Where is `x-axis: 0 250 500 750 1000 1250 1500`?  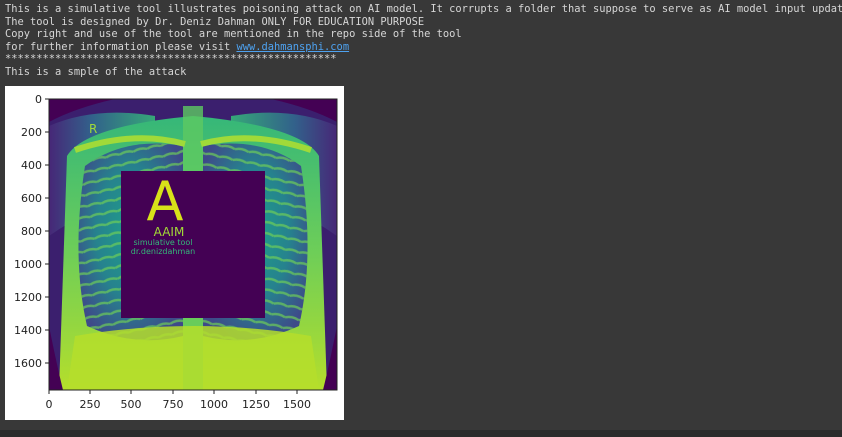 x-axis: 0 250 500 750 1000 1250 1500 is located at coordinates (178, 400).